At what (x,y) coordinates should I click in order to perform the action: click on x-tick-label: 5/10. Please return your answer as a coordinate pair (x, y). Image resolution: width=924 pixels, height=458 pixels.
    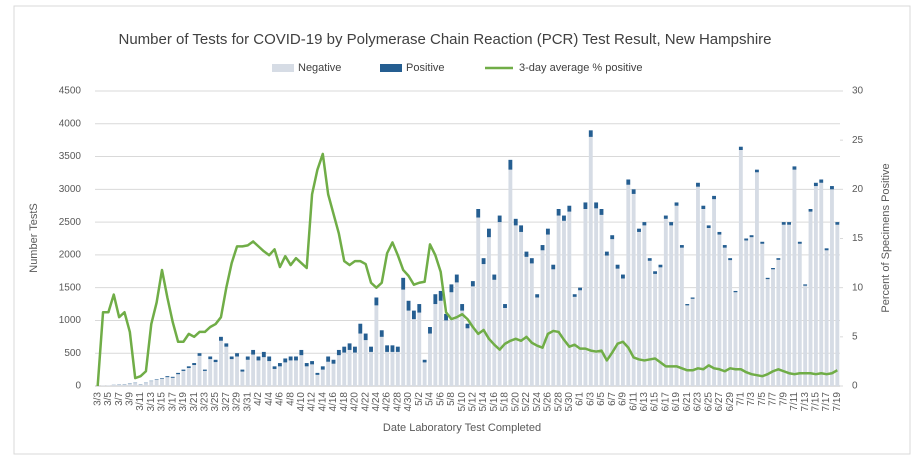
    Looking at the image, I should click on (462, 402).